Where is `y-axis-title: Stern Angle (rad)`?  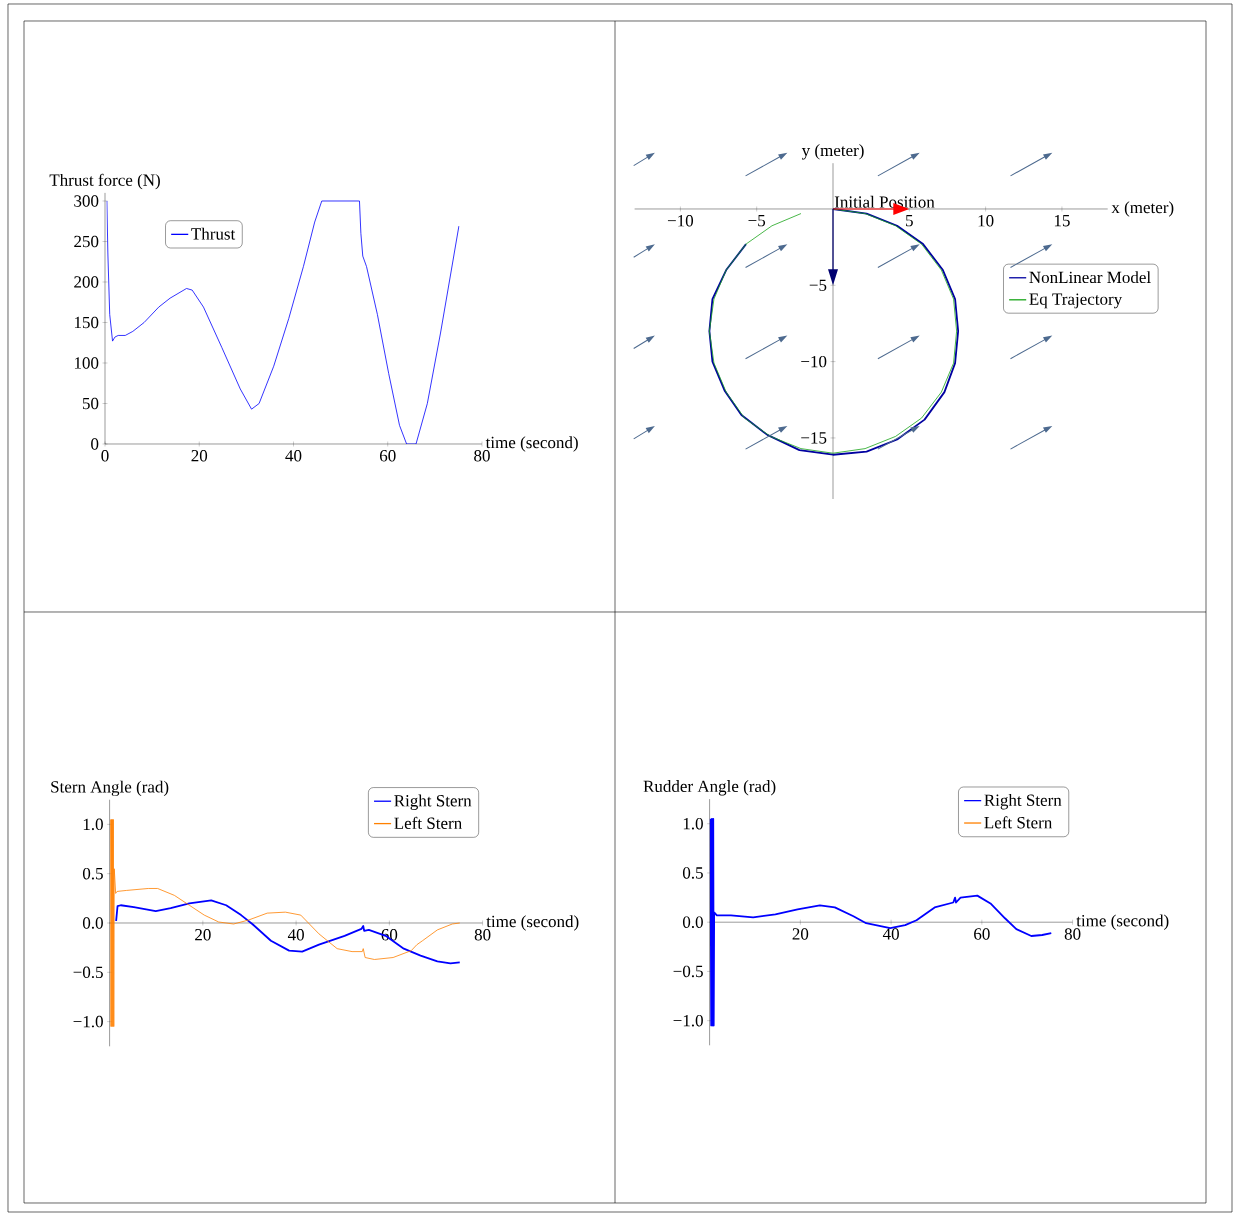
y-axis-title: Stern Angle (rad) is located at coordinates (110, 788).